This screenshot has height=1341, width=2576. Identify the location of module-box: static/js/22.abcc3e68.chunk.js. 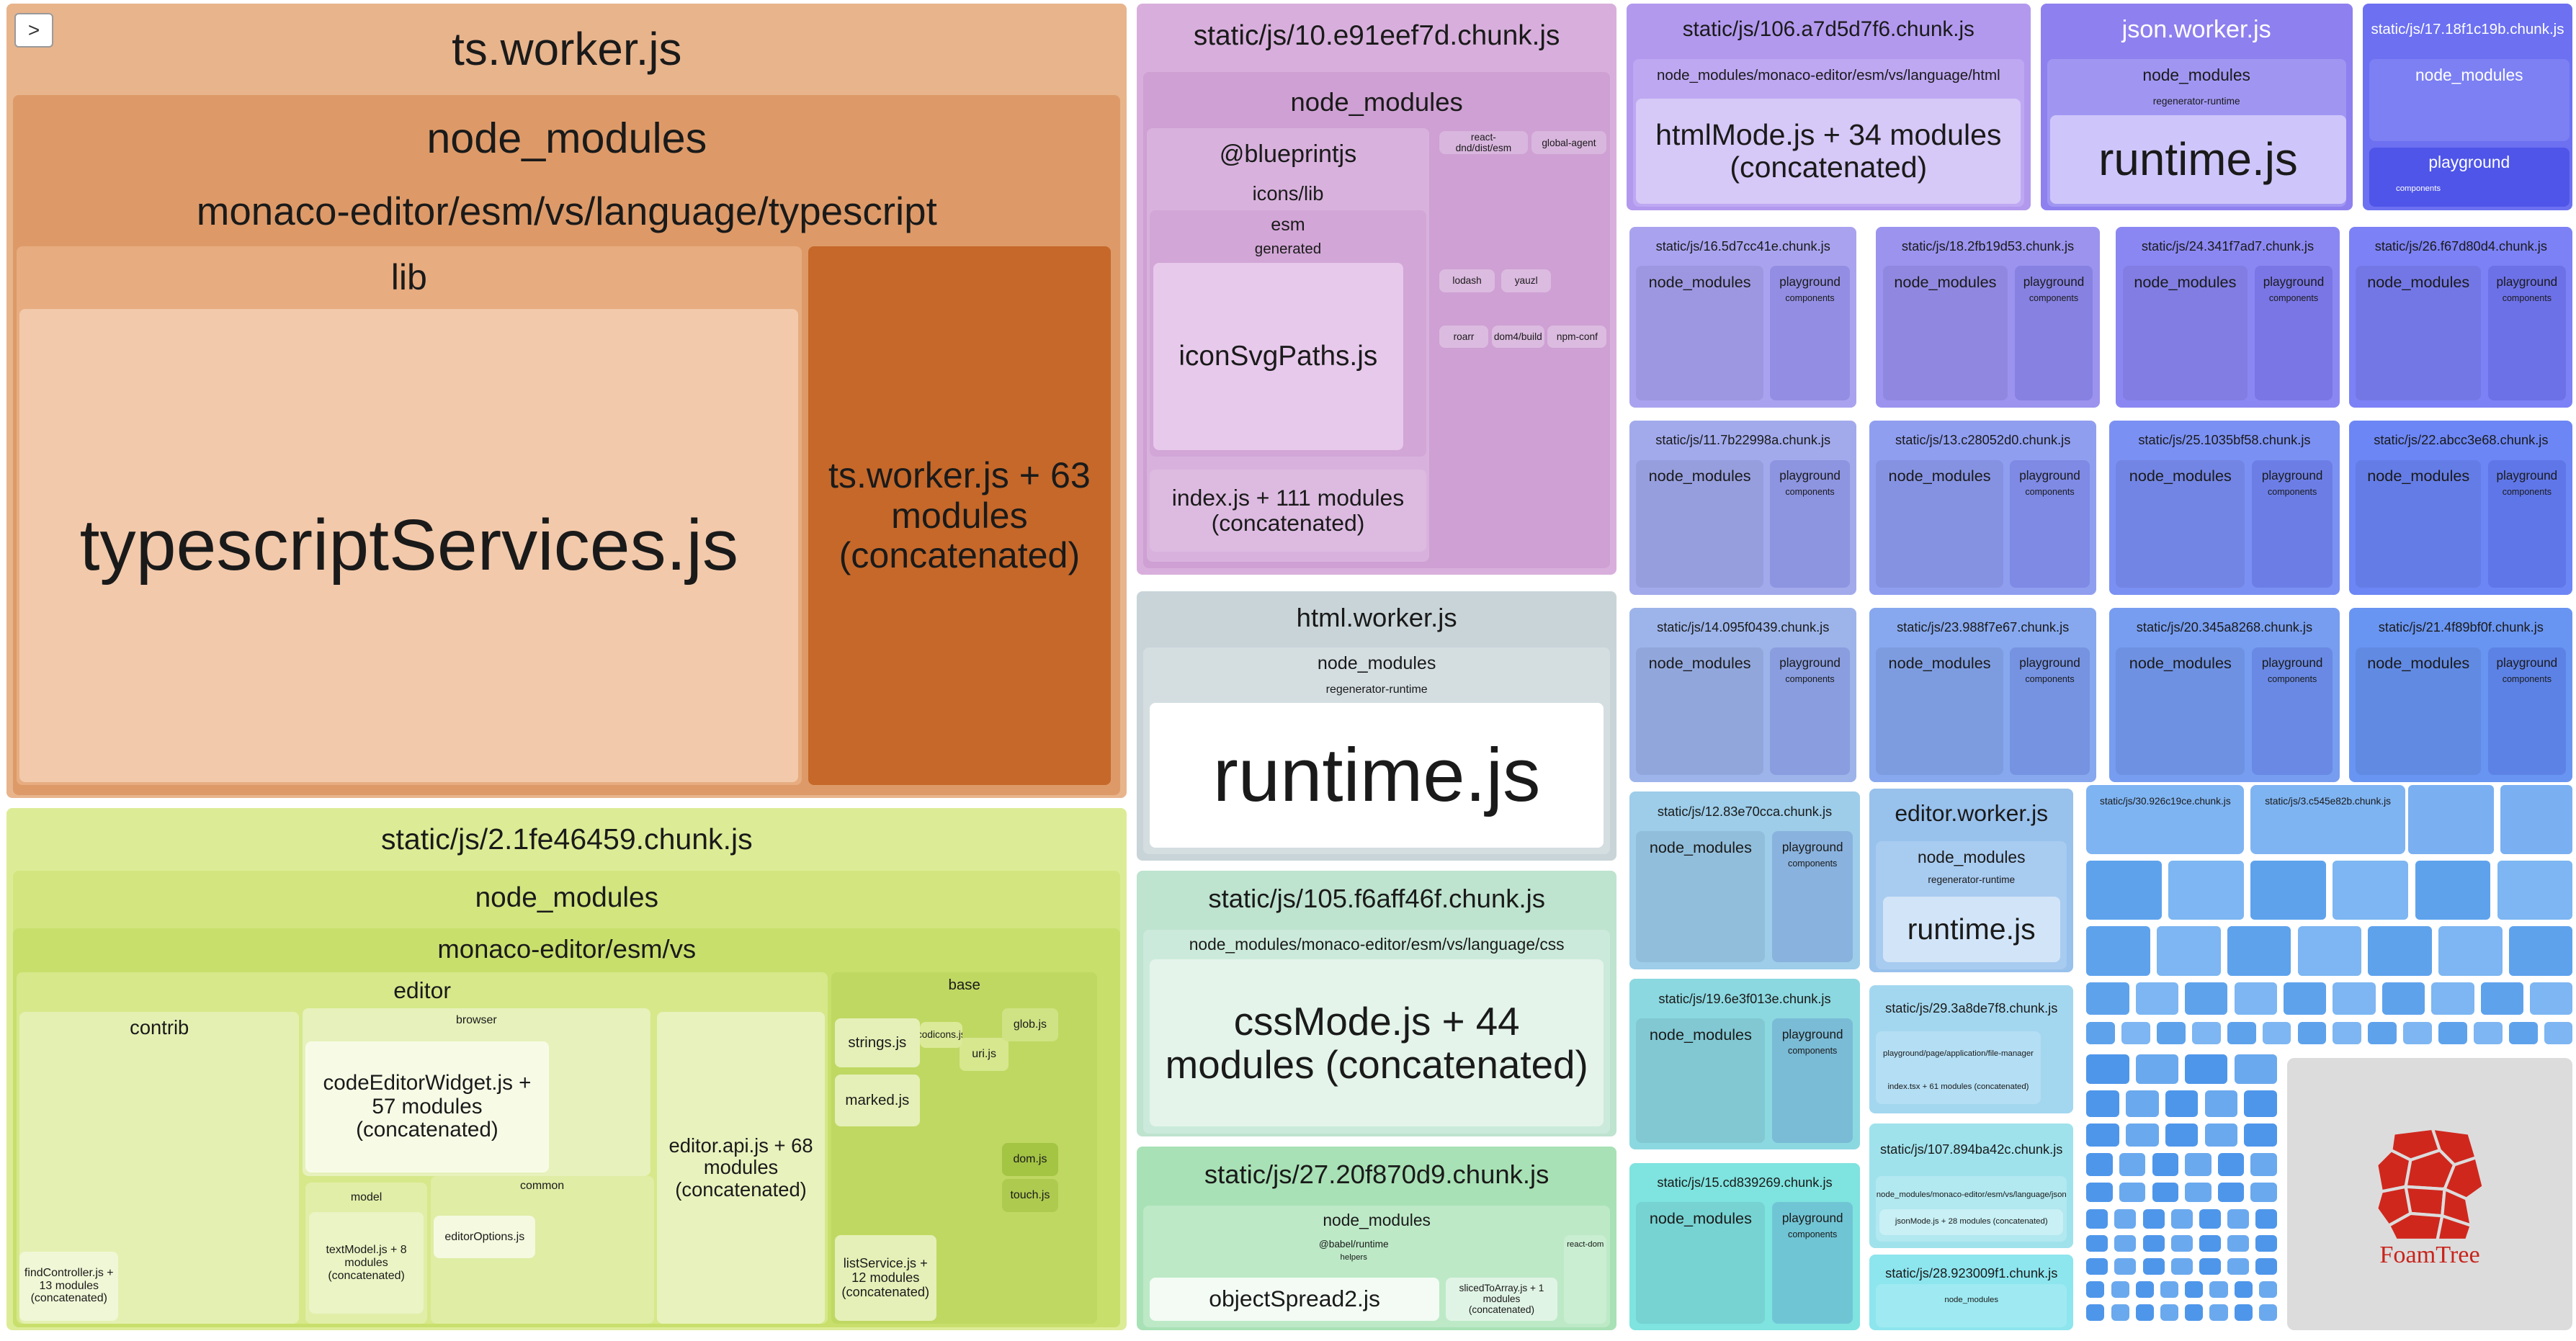
(2461, 507).